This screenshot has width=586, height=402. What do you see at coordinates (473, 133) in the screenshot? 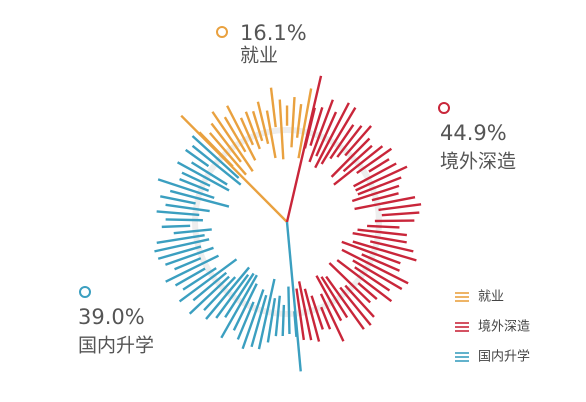
I see `value-label: 44.9%` at bounding box center [473, 133].